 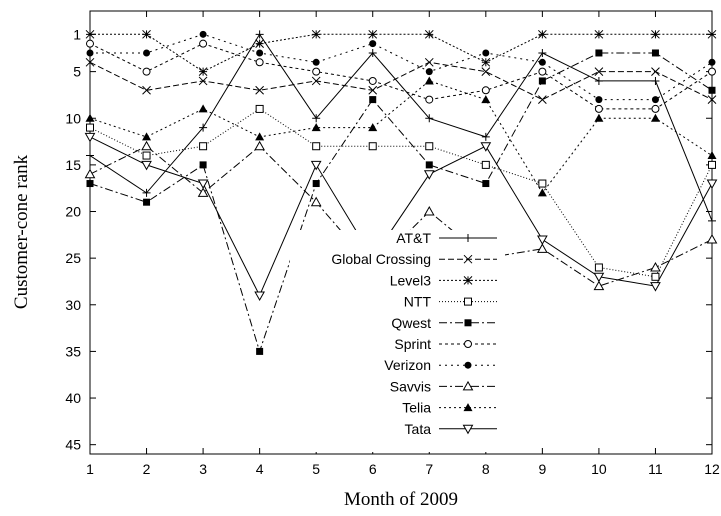 I want to click on y-tick-label: 30, so click(x=73, y=305).